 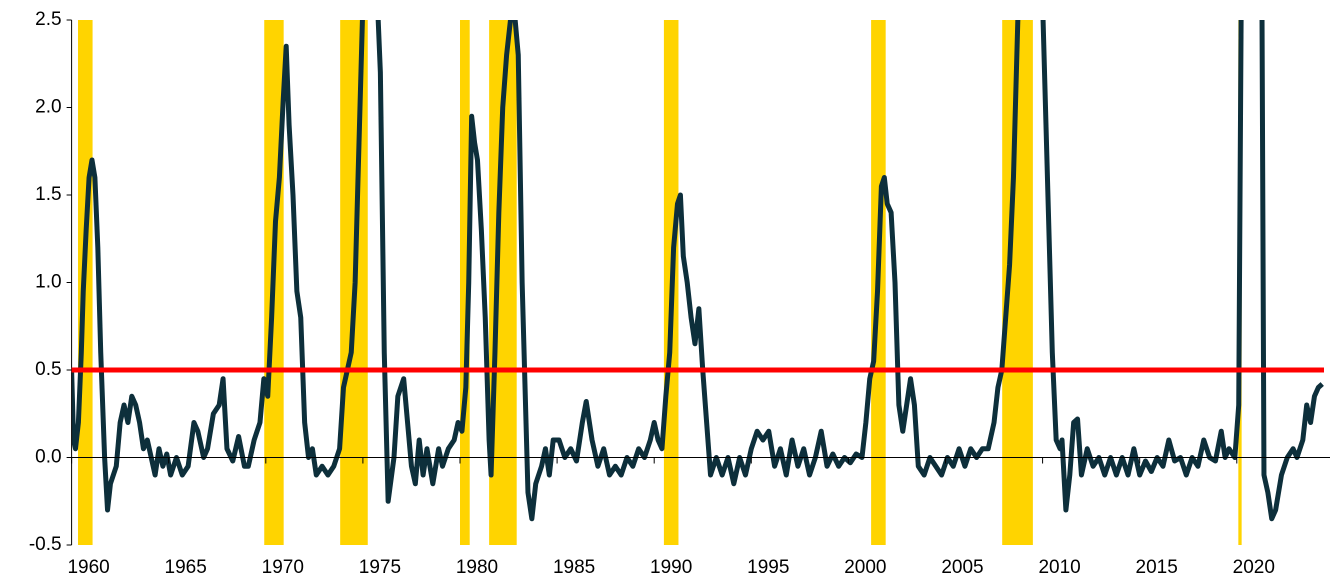 I want to click on x-tick-label: 1980, so click(x=477, y=567).